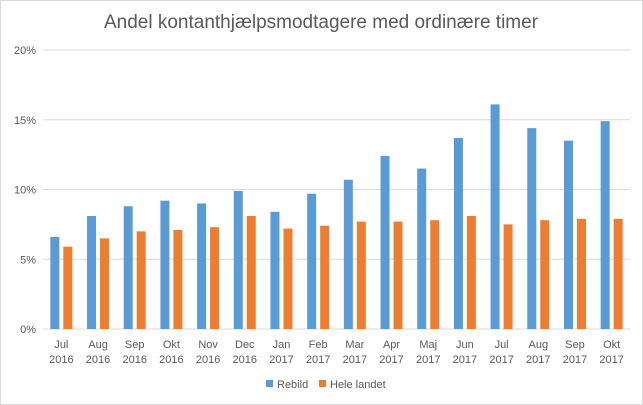 The height and width of the screenshot is (405, 643). What do you see at coordinates (292, 385) in the screenshot?
I see `legend-label: Rebild` at bounding box center [292, 385].